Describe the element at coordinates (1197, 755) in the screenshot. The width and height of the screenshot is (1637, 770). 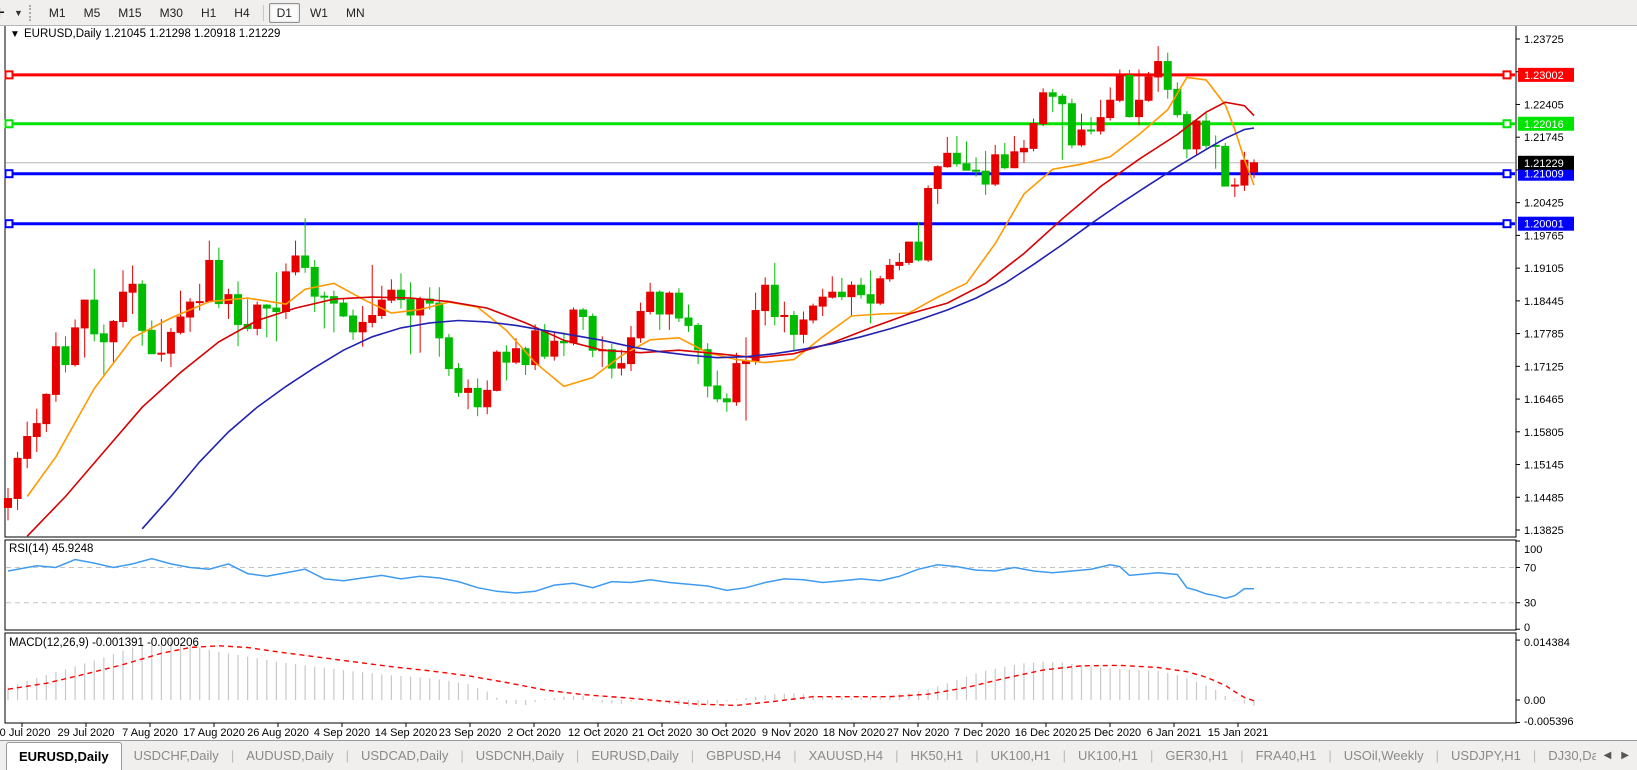
I see `chart-tab-ger30h1: GER30,H1` at that location.